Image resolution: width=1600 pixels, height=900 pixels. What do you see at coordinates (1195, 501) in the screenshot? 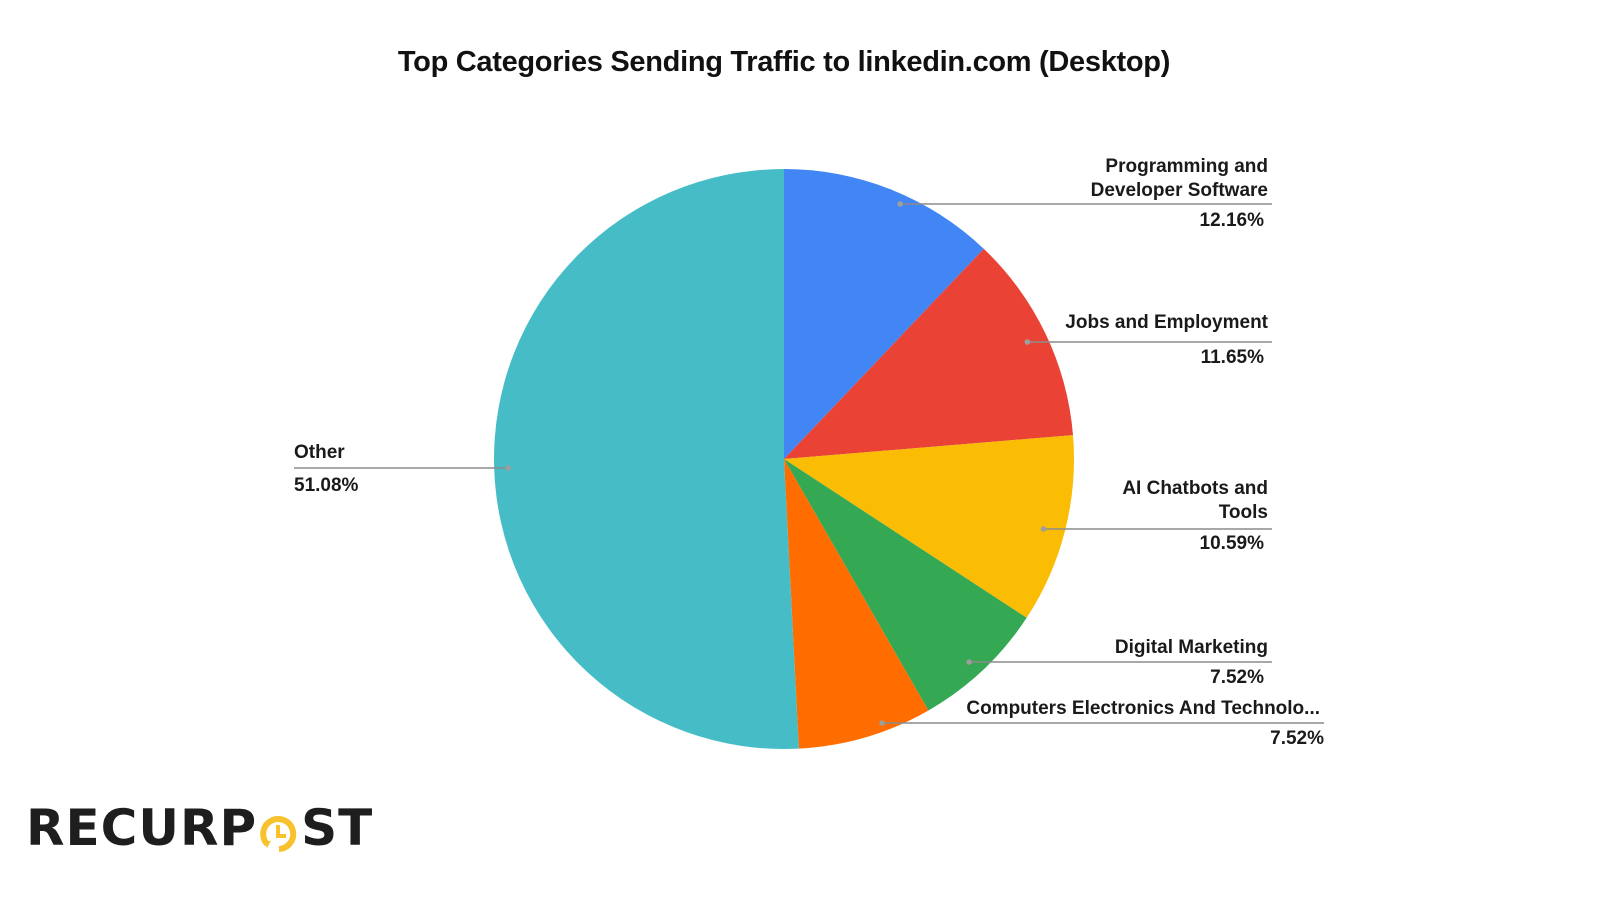
I see `slice-label: AI Chatbots and Tools` at bounding box center [1195, 501].